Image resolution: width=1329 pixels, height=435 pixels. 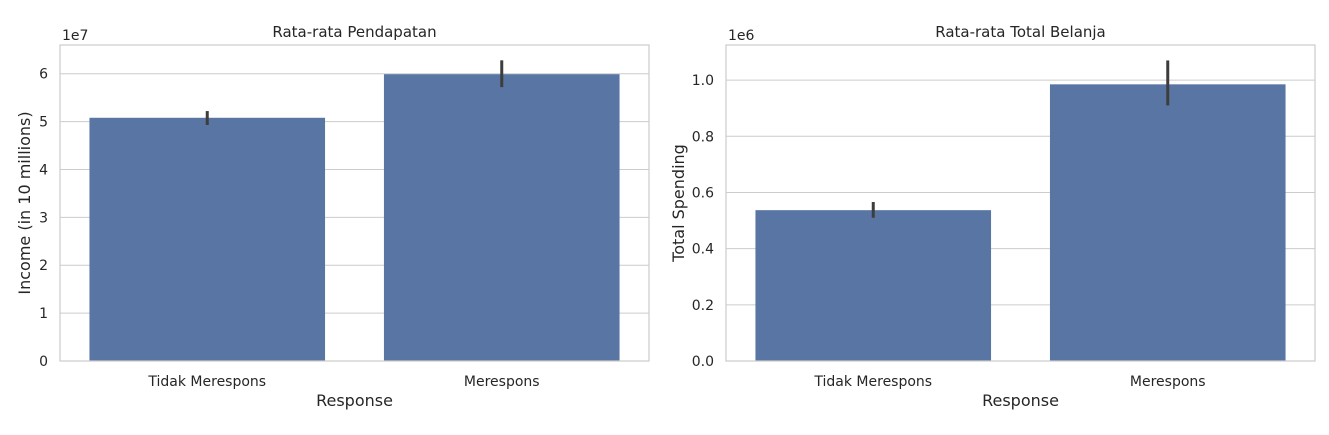 I want to click on y-offset-text: 1e7, so click(x=75, y=36).